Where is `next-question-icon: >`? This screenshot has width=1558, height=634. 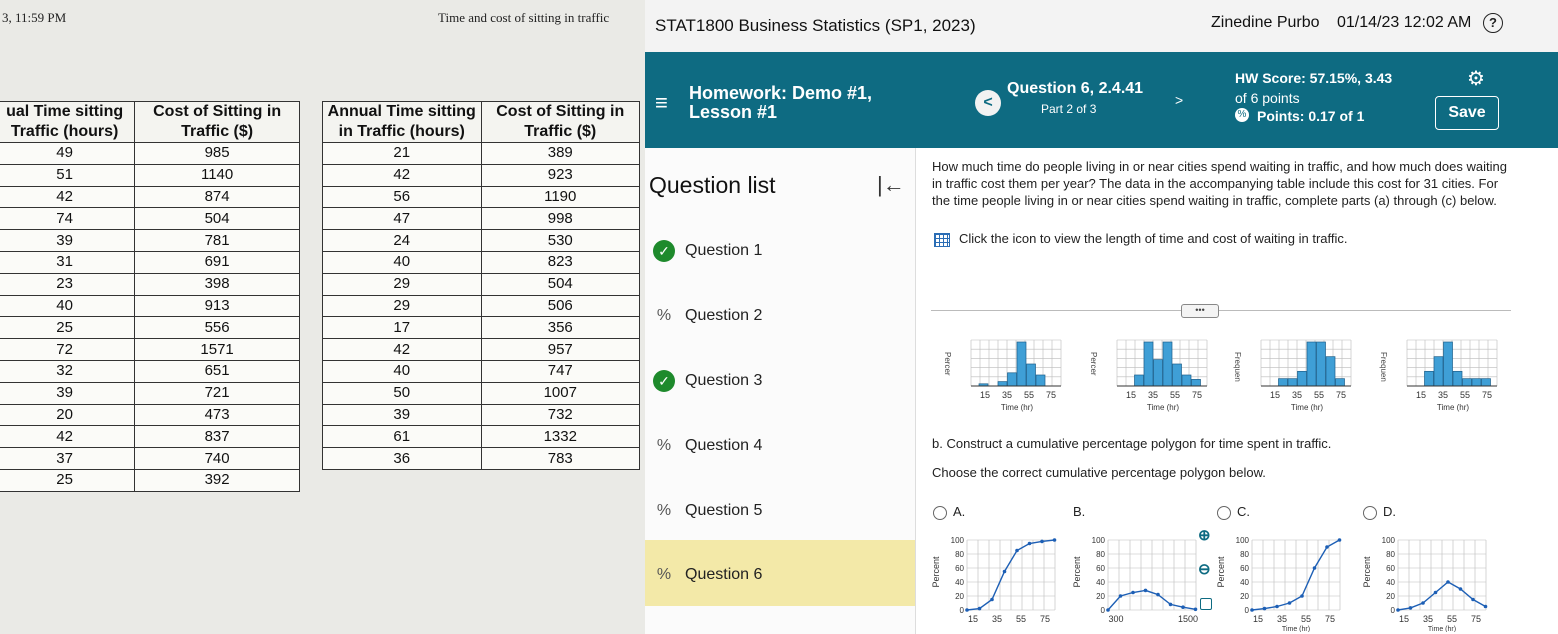
next-question-icon: > is located at coordinates (1179, 100).